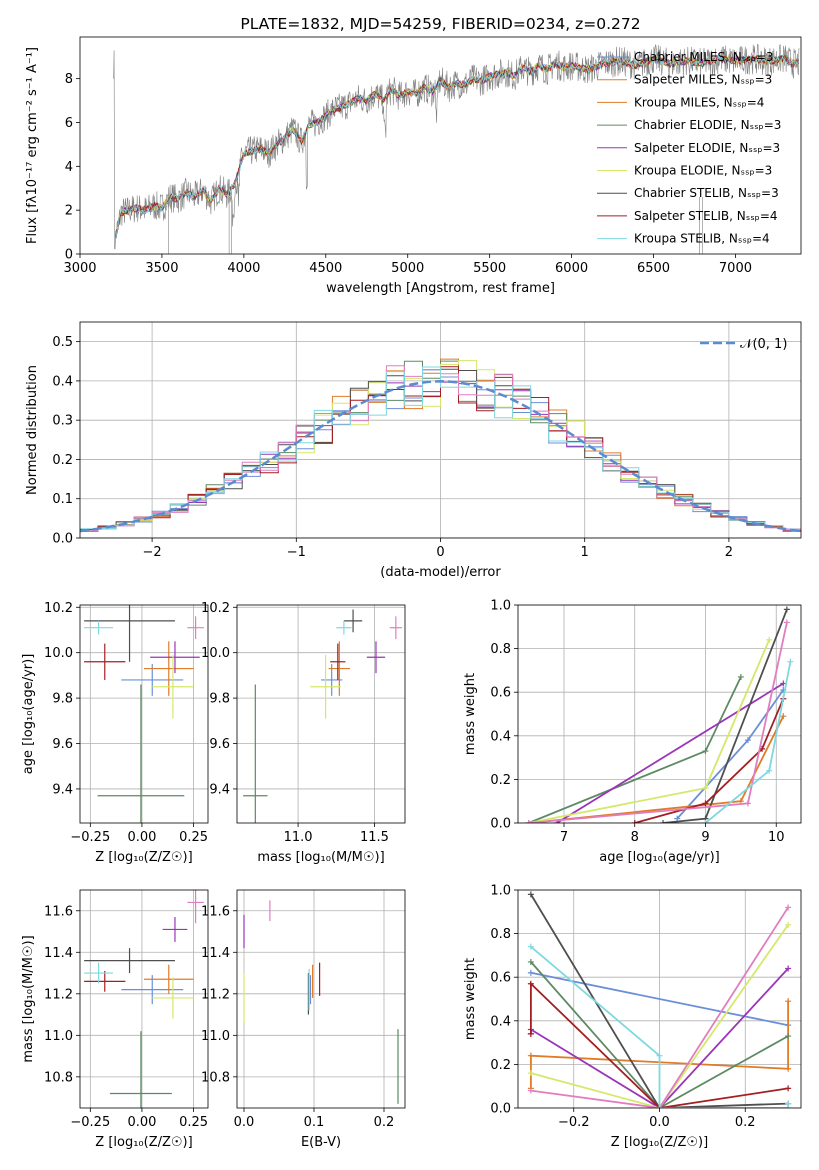  I want to click on x-axis-label: age [log₁₀(age/yr)], so click(659, 857).